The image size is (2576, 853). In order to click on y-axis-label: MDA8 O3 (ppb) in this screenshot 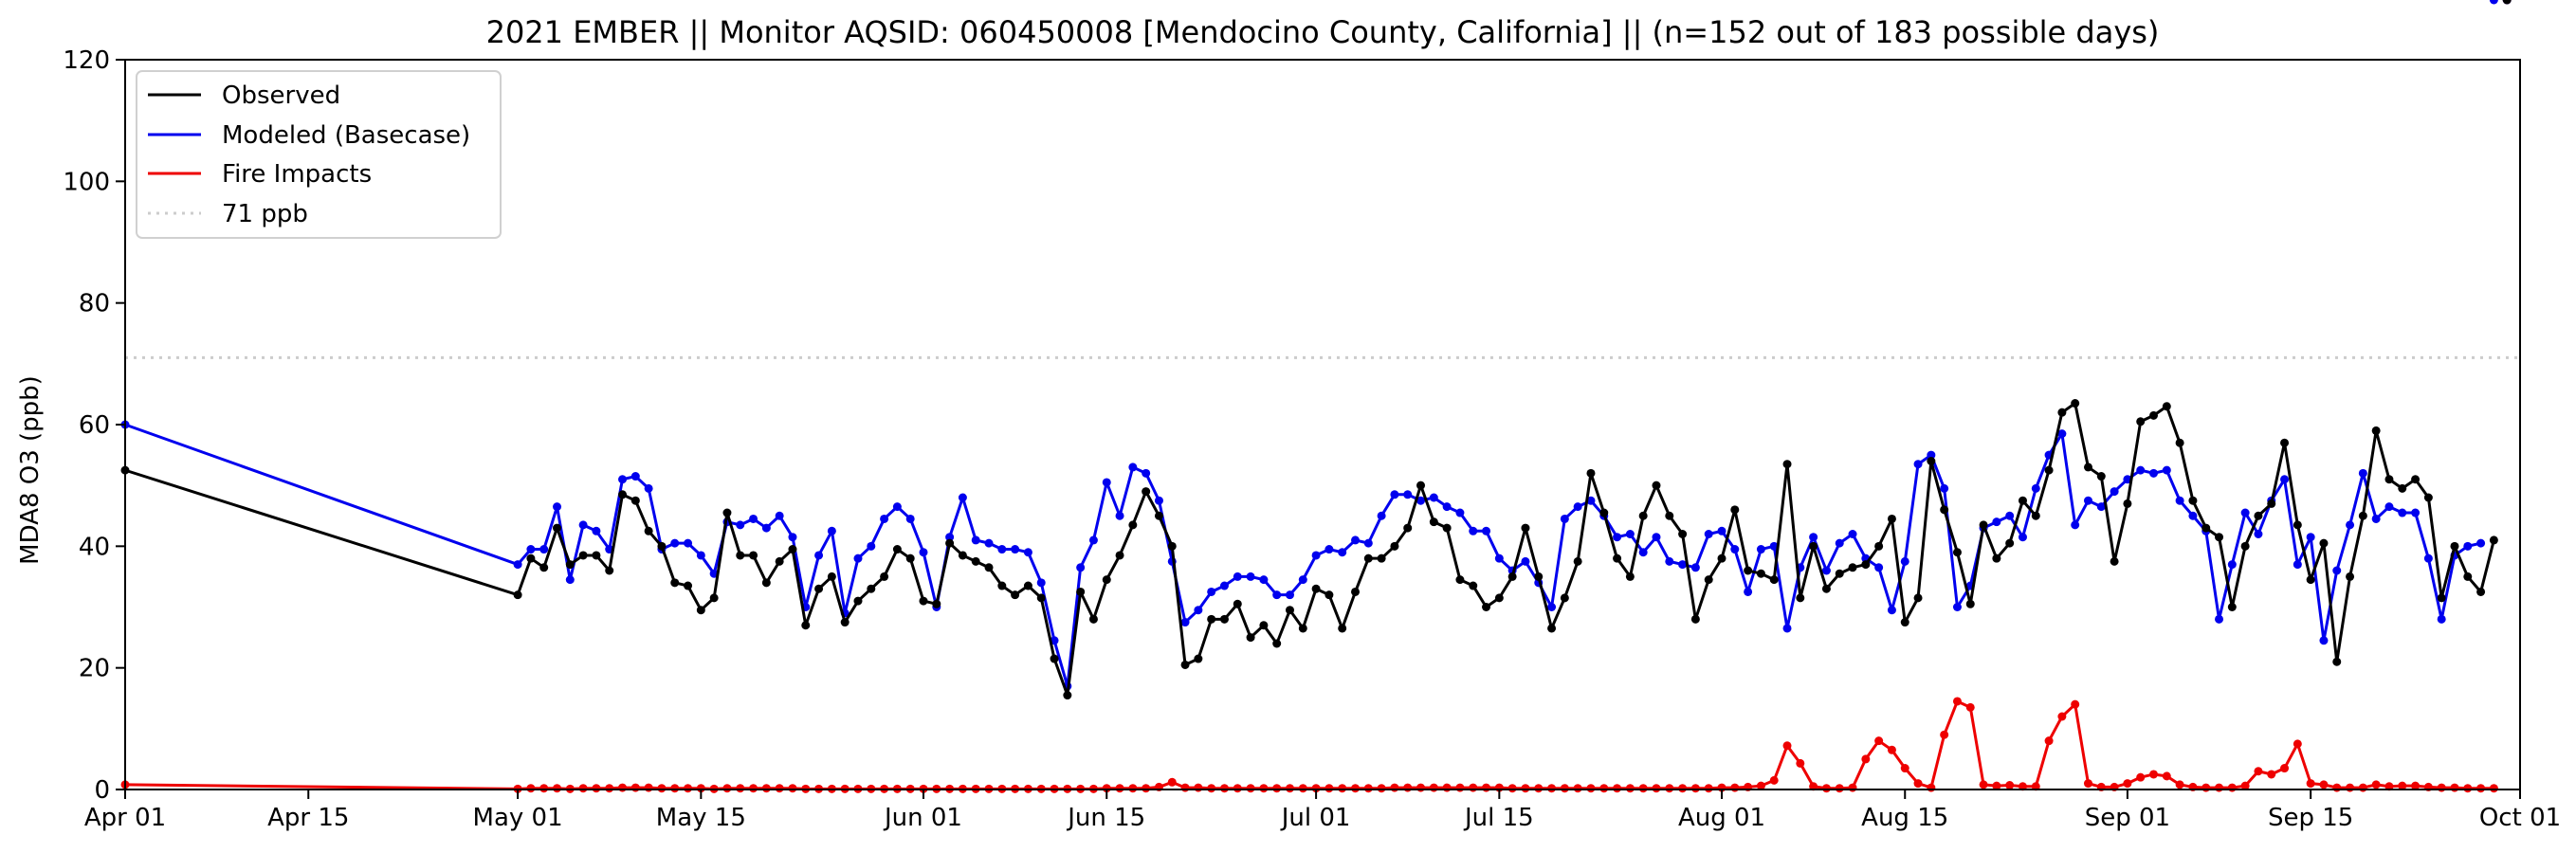, I will do `click(30, 470)`.